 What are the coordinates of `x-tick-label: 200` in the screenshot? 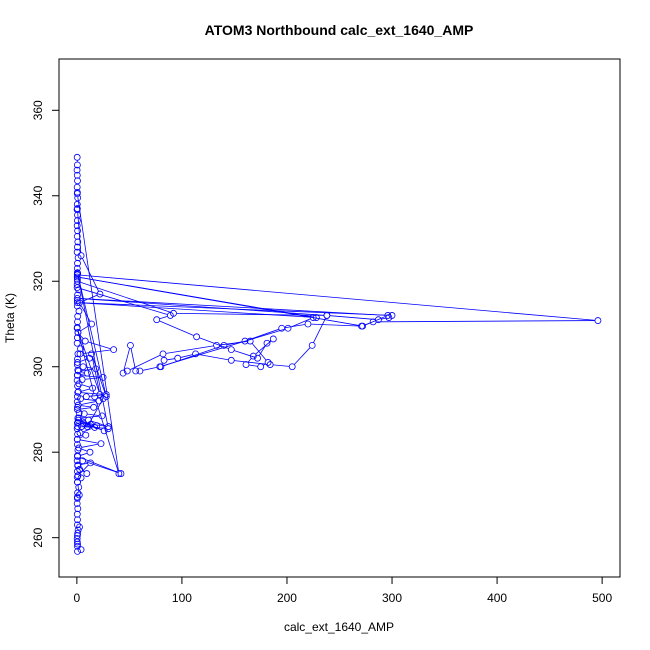 It's located at (287, 598).